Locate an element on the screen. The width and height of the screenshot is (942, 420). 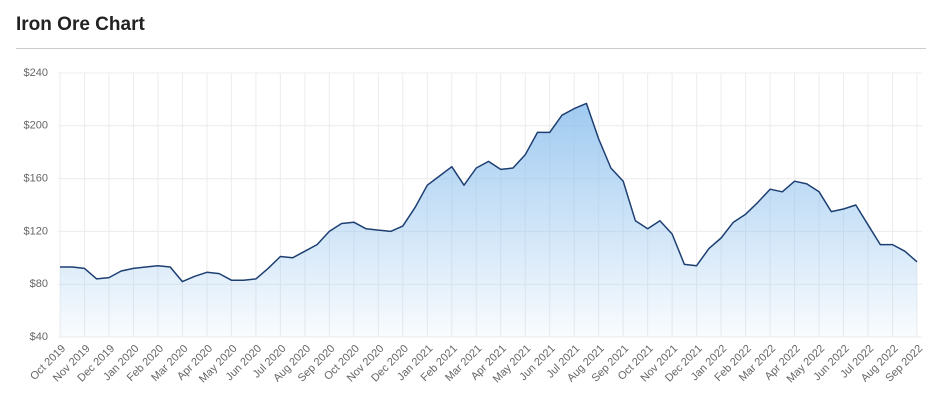
y-tick-label: $240 is located at coordinates (36, 73).